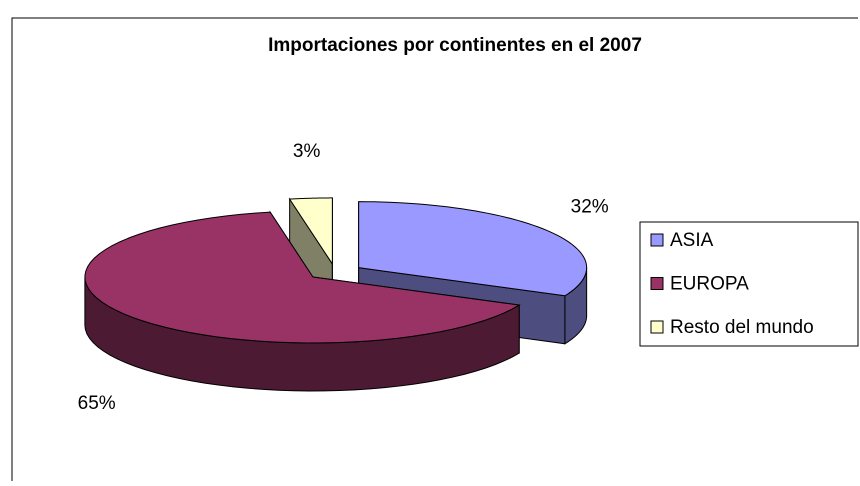  I want to click on data-label: 32%, so click(590, 206).